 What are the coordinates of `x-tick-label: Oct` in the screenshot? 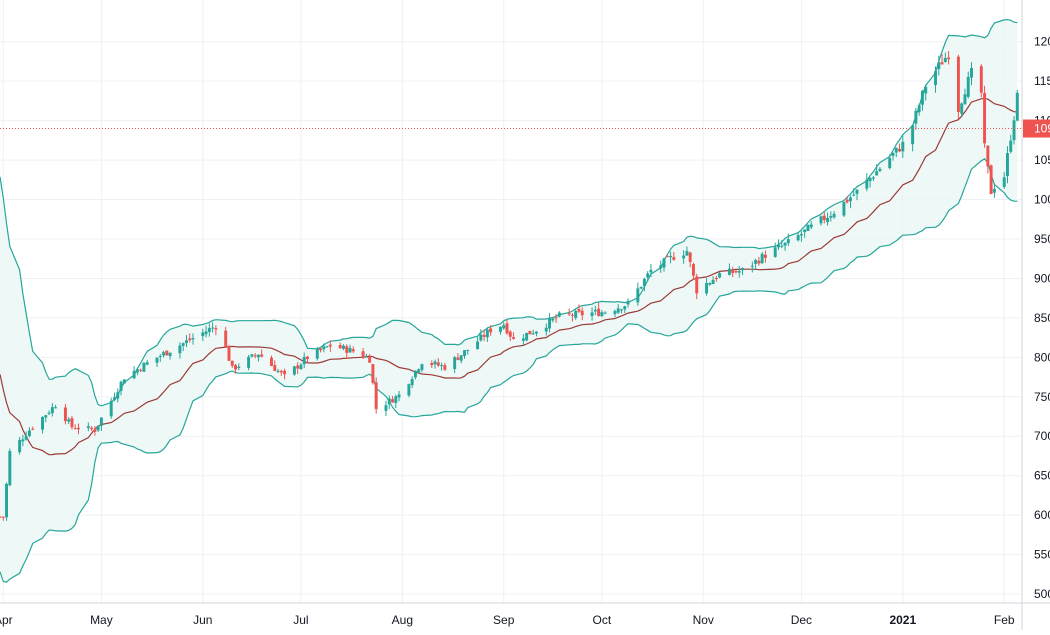 It's located at (602, 620).